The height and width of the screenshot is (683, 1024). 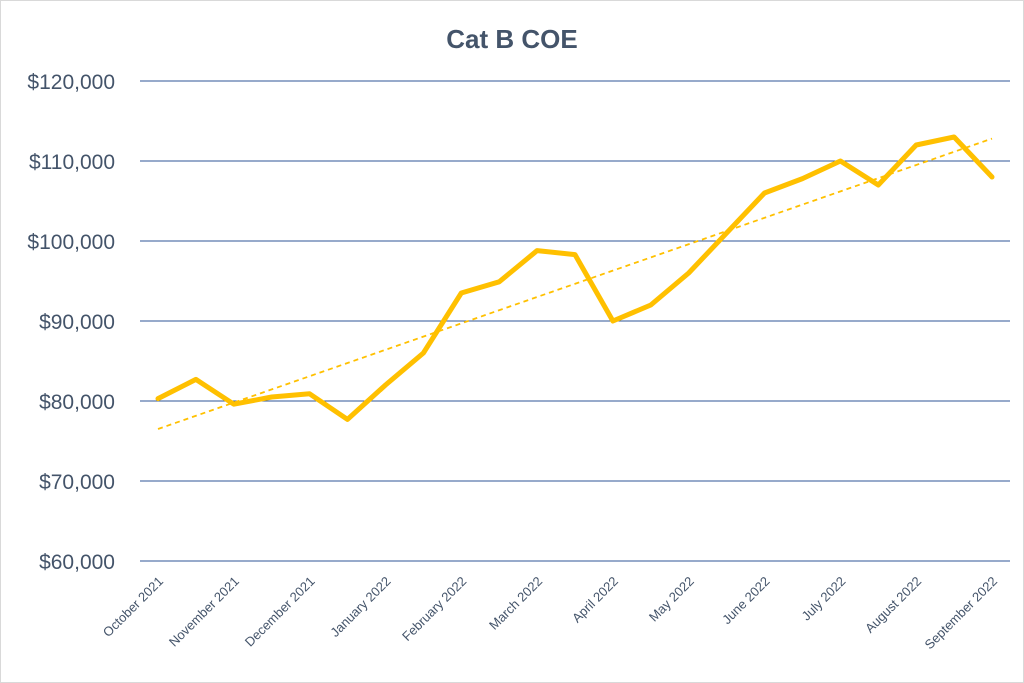 I want to click on y-tick-label: $100,000, so click(x=71, y=242).